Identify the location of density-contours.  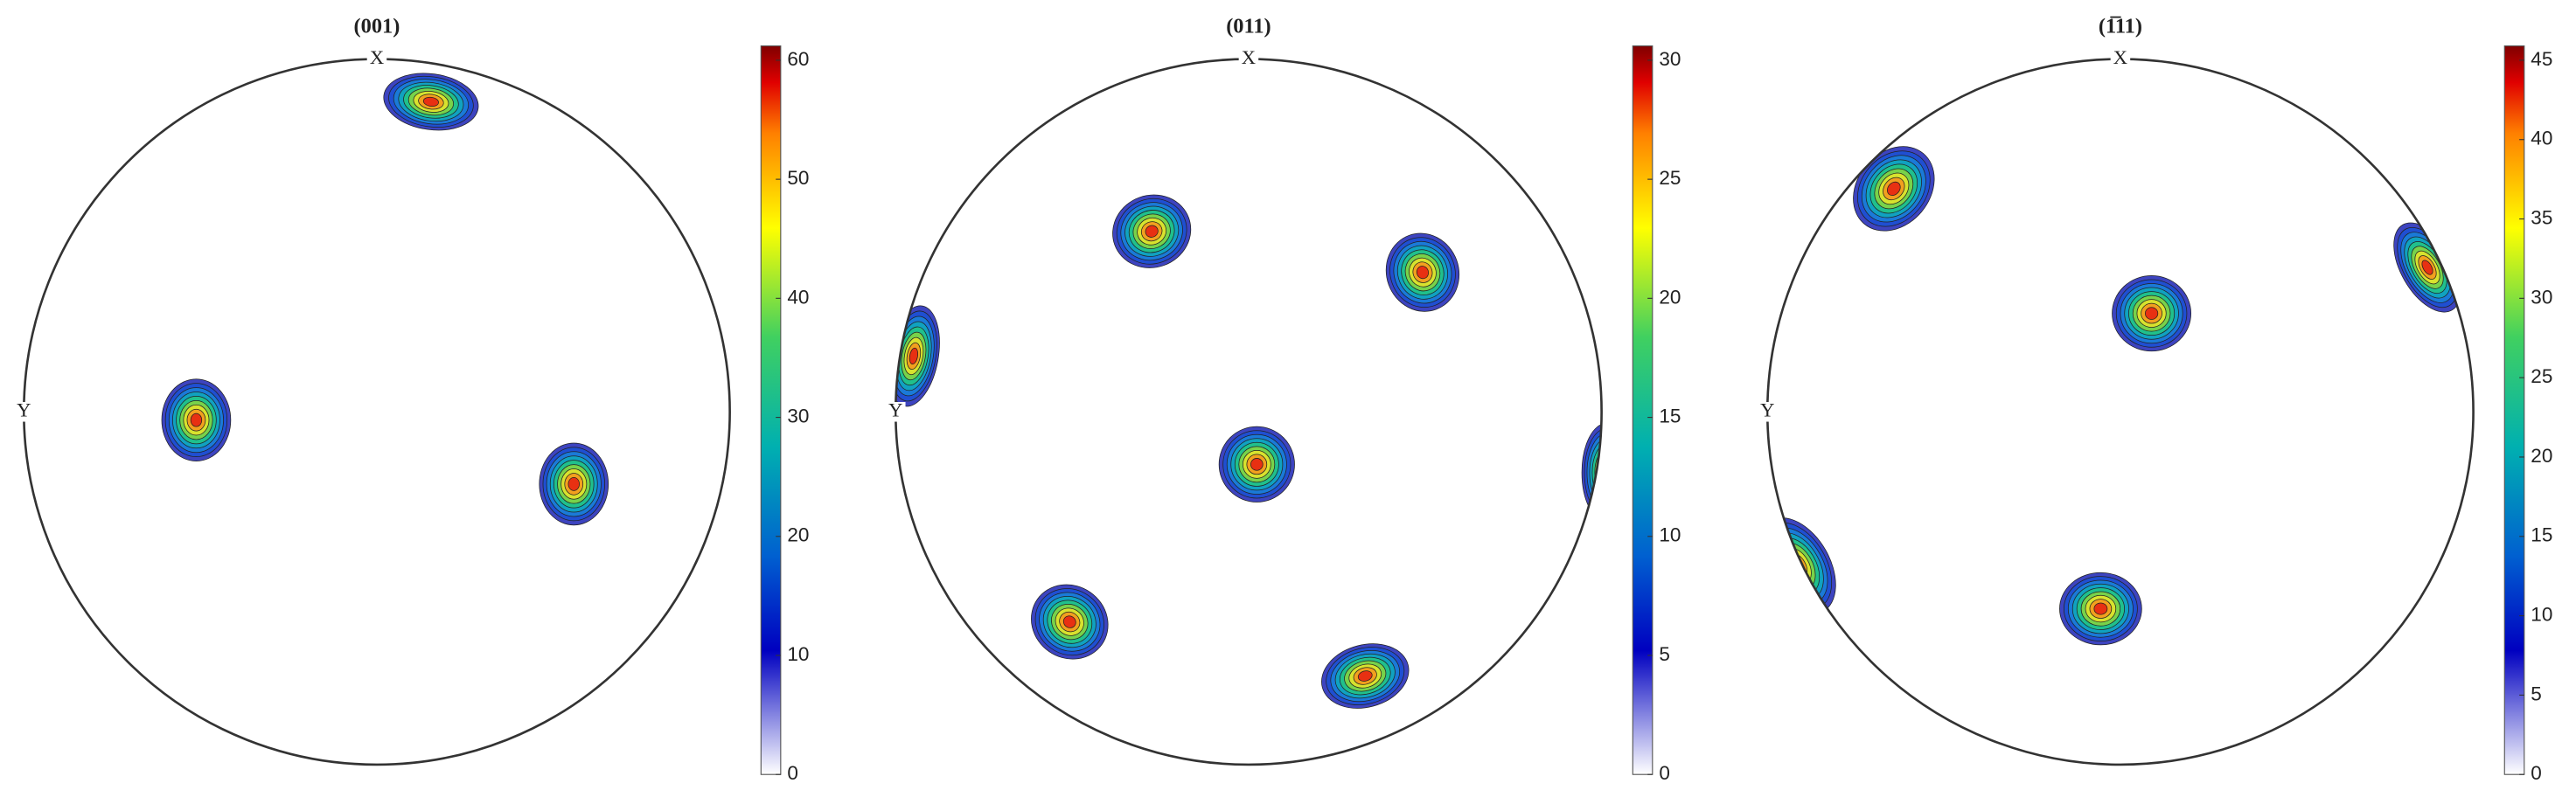
(385, 299).